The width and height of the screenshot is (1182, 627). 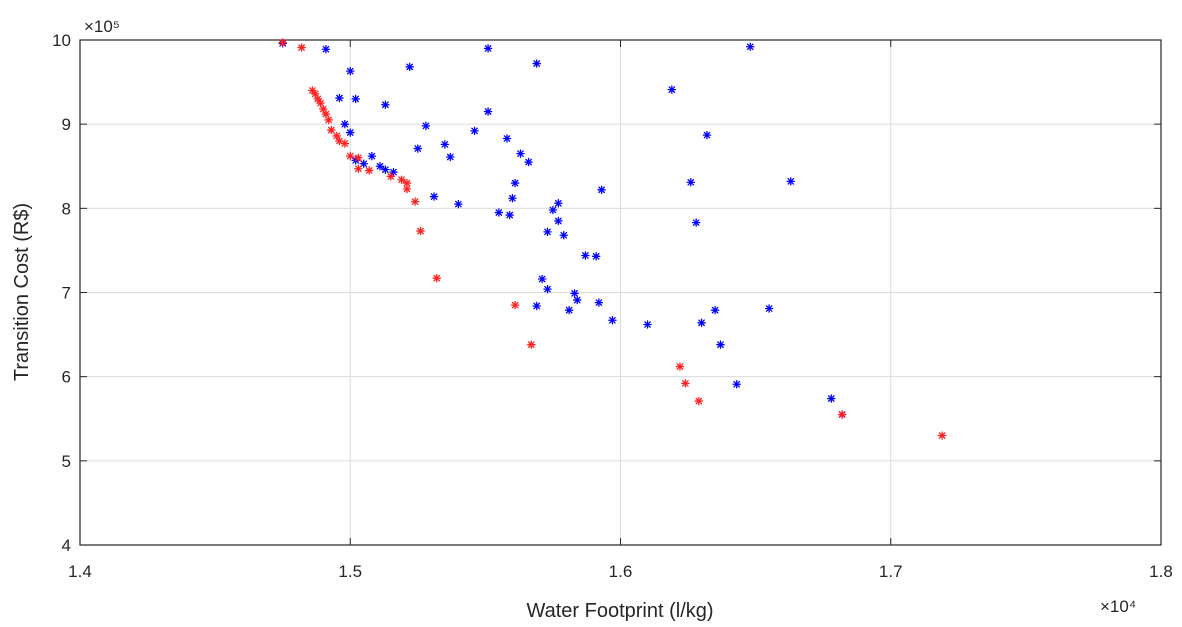 I want to click on y-axis-label: Transition Cost (R$), so click(x=22, y=292).